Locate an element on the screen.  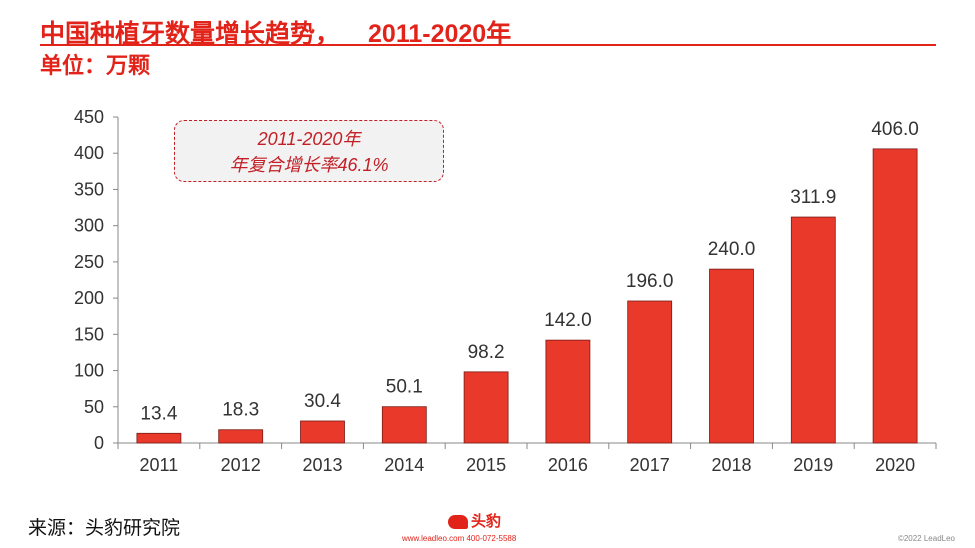
title-text: 中国种植牙数量增长趋势， is located at coordinates (190, 34).